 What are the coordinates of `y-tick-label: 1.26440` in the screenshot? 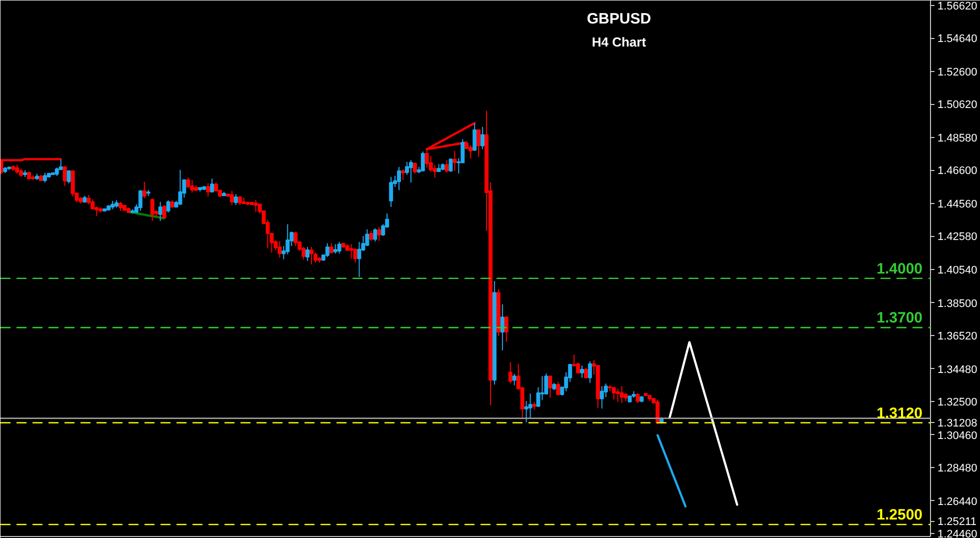 It's located at (958, 502).